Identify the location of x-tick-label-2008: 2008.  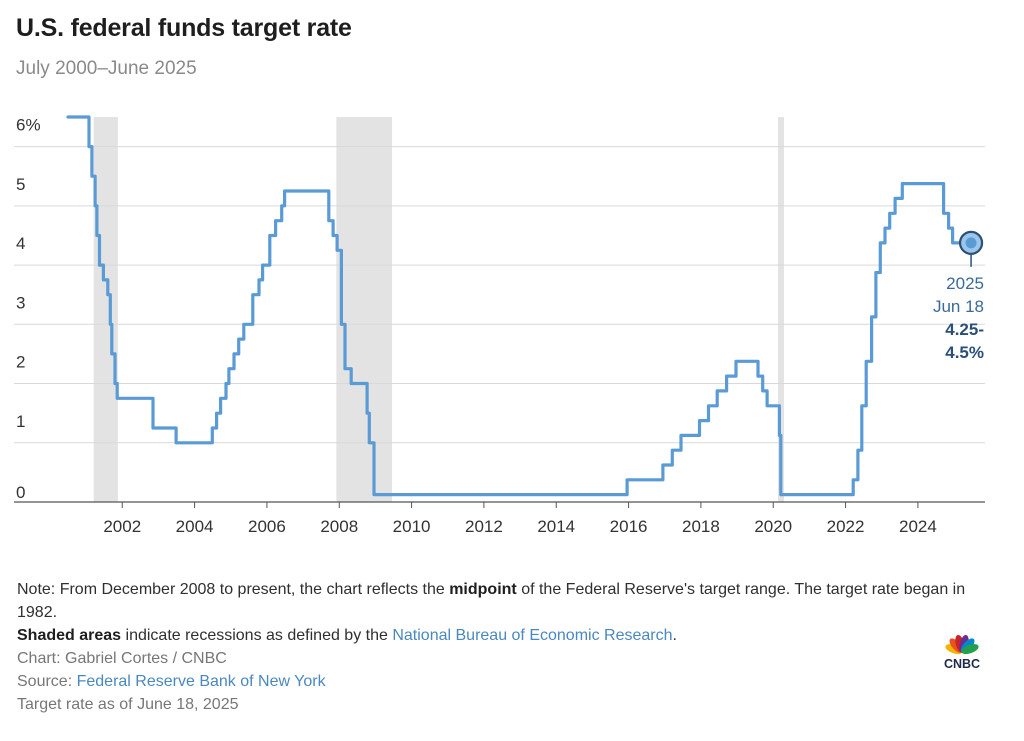
(339, 526).